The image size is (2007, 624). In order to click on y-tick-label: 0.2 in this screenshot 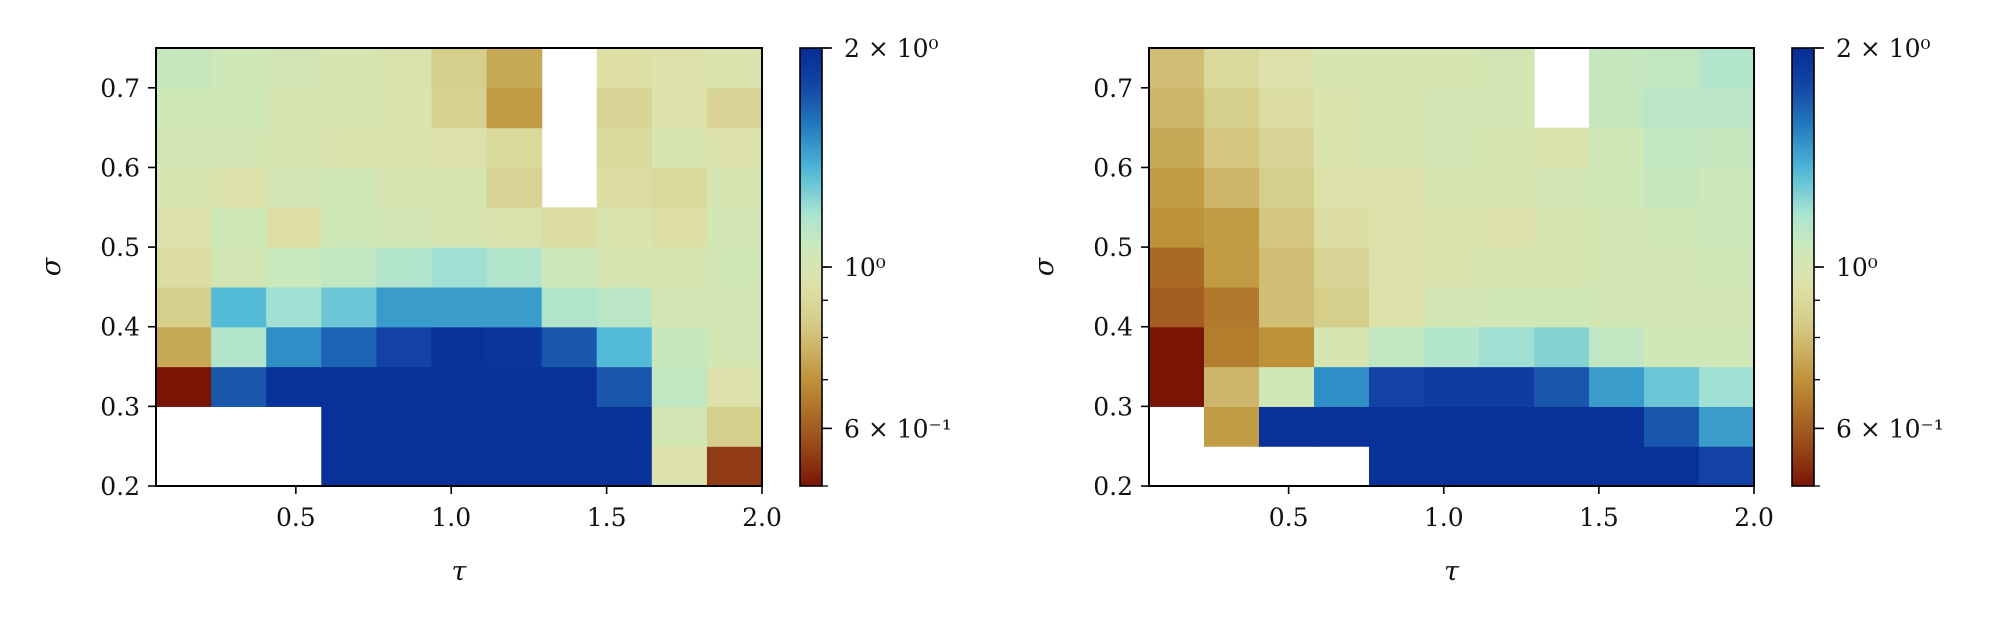, I will do `click(120, 486)`.